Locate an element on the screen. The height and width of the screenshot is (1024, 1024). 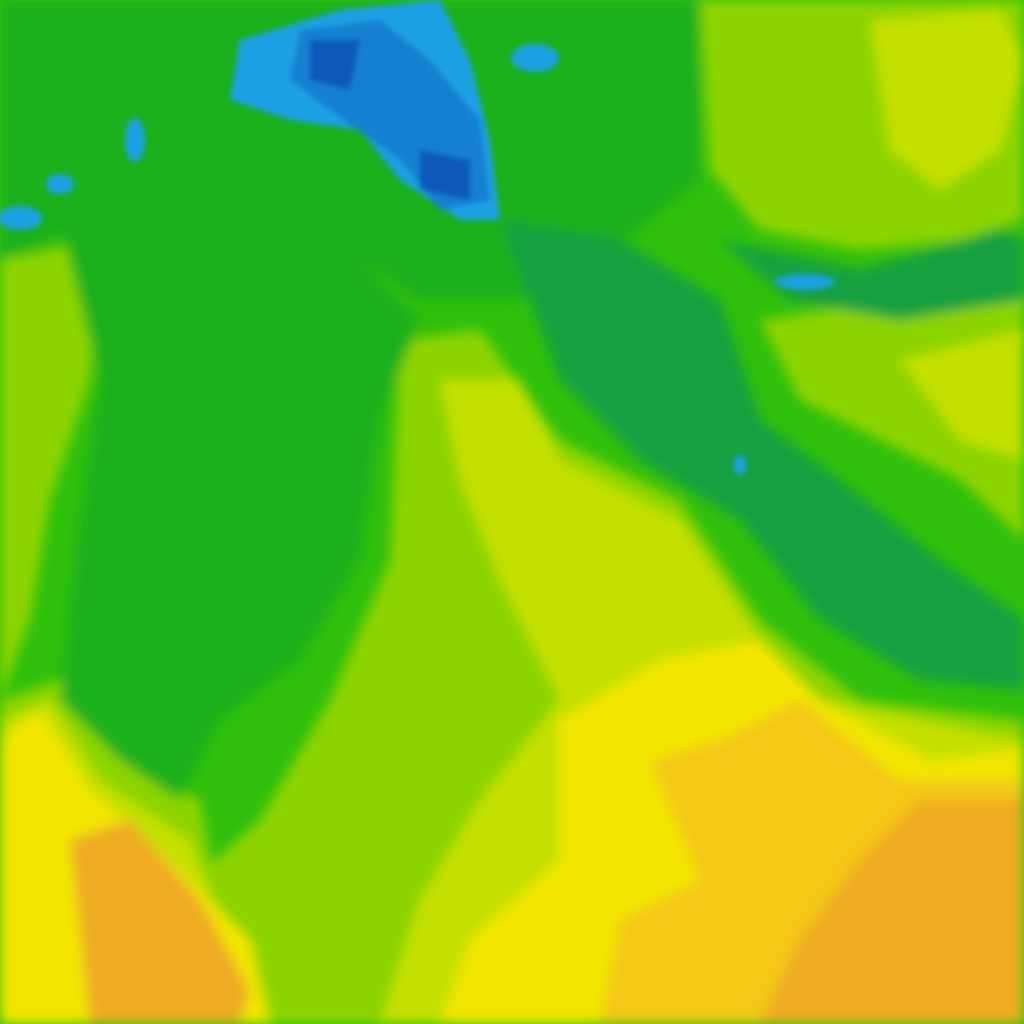
region-teal-right-band is located at coordinates (872, 275).